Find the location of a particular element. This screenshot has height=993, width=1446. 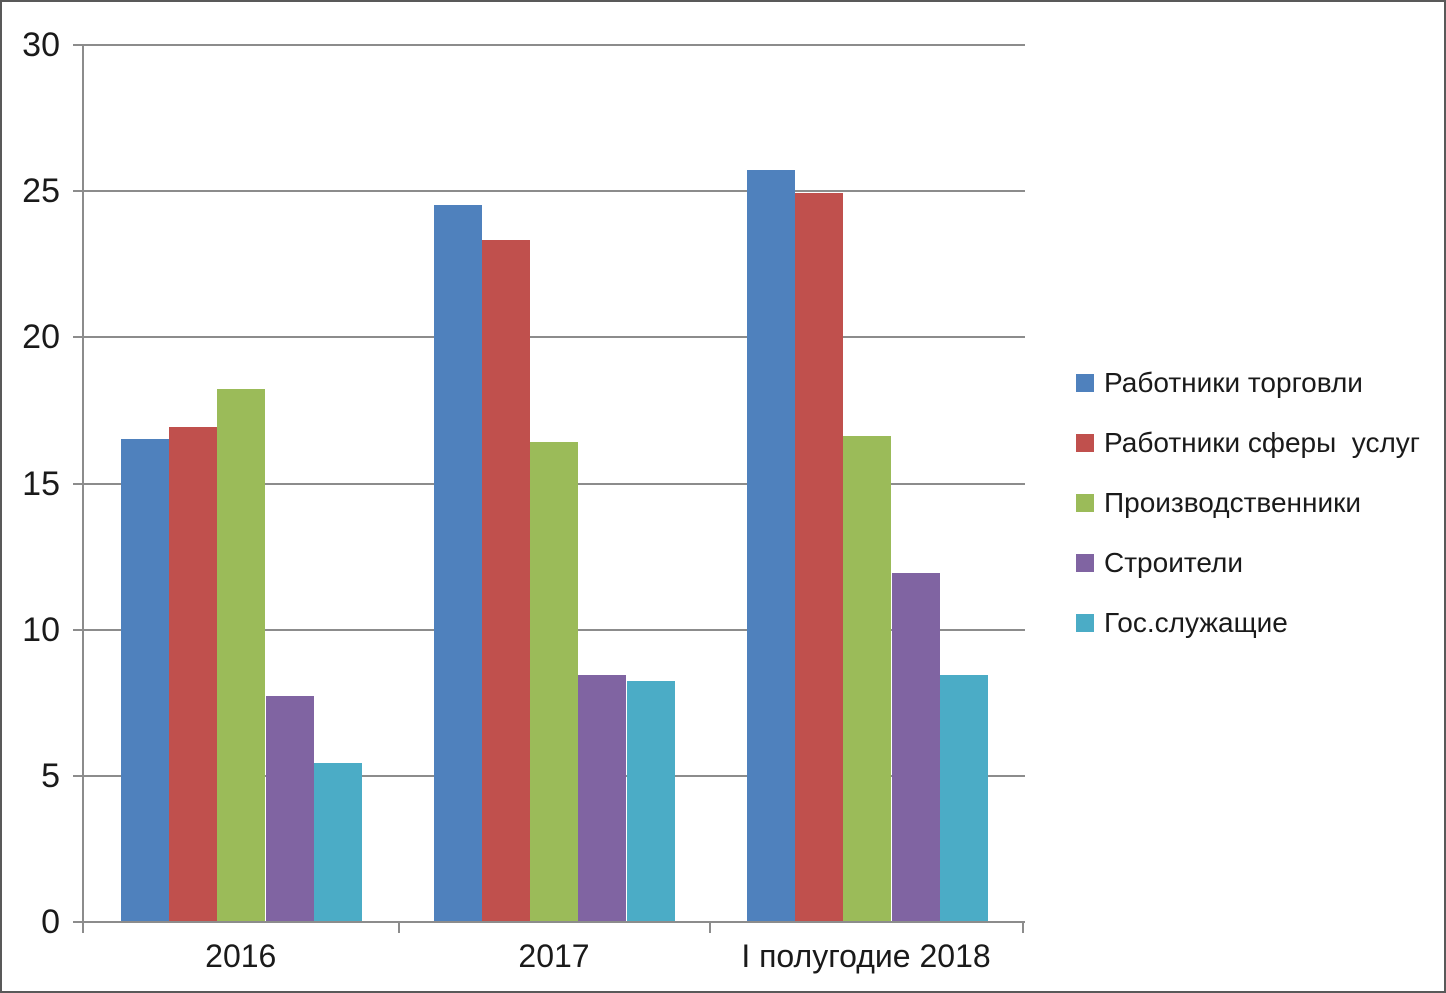

legend-label: Строители is located at coordinates (1173, 562).